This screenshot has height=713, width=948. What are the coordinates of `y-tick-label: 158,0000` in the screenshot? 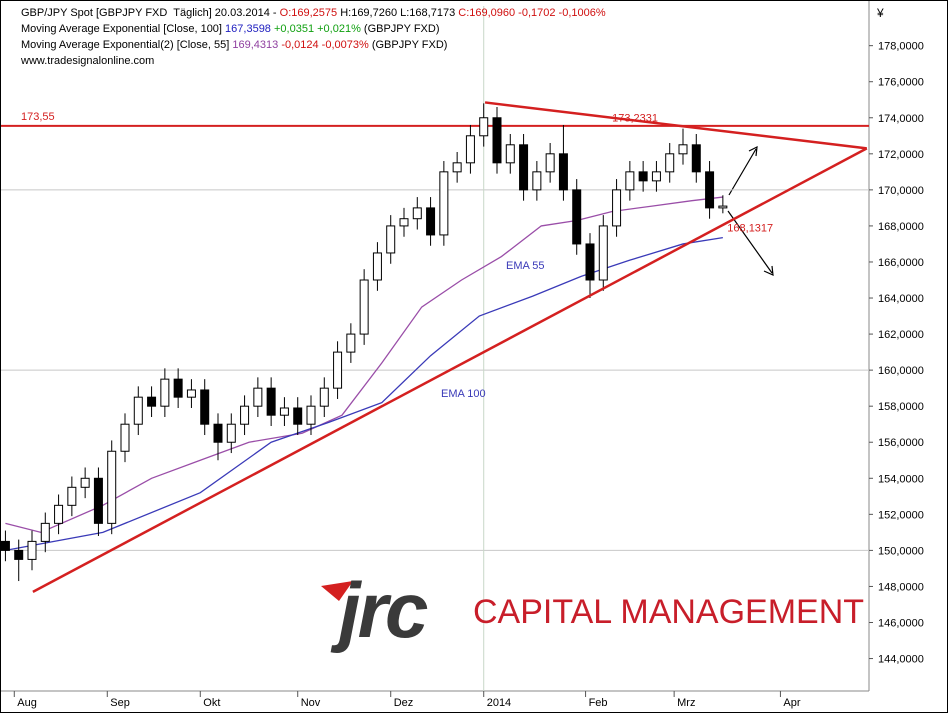 It's located at (901, 407).